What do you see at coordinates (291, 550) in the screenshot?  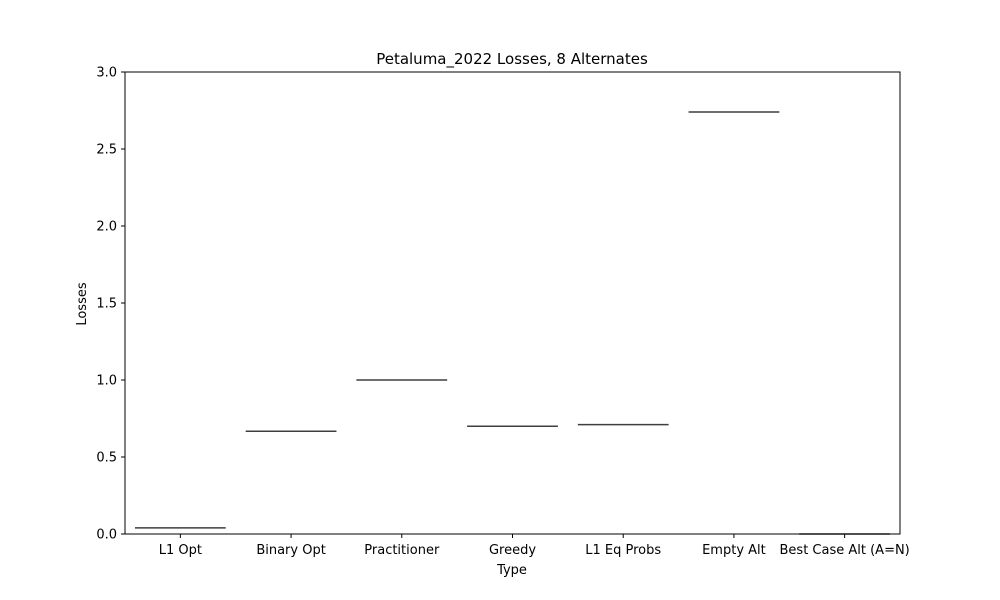 I see `x-tick-label-1: Binary Opt` at bounding box center [291, 550].